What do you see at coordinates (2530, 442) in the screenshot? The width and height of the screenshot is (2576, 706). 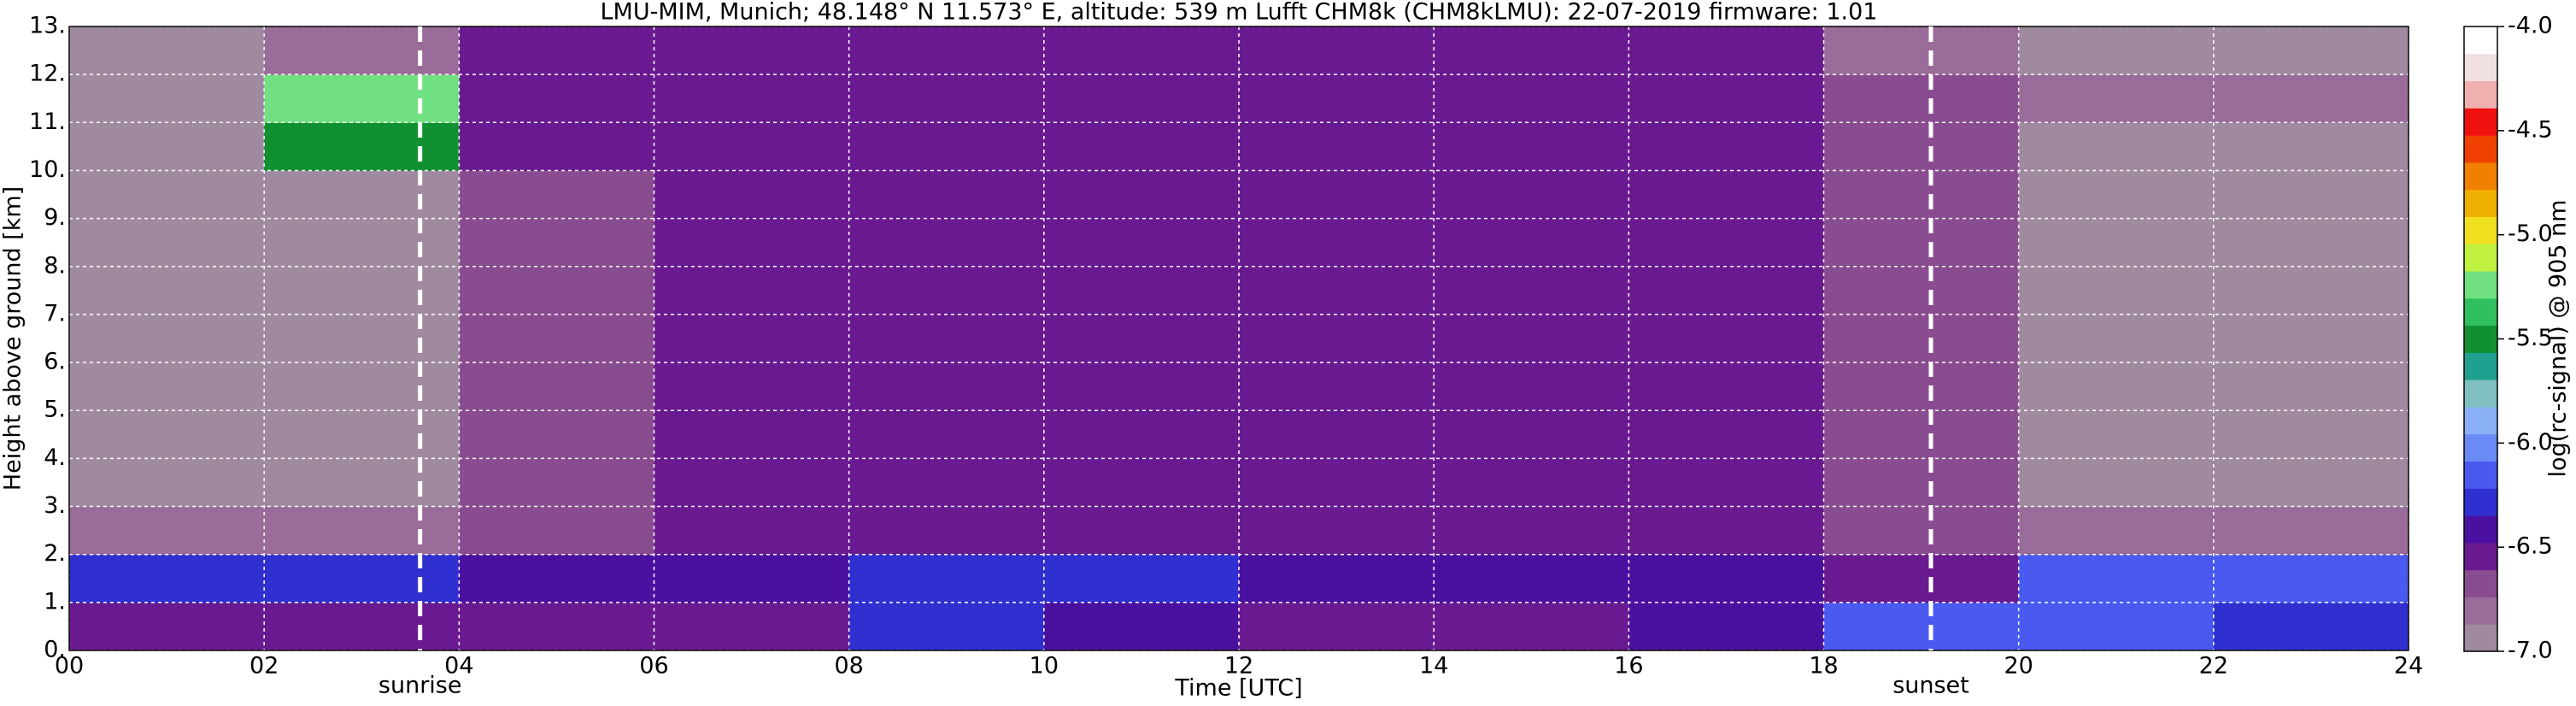 I see `colorbar-tick-label: -6.0` at bounding box center [2530, 442].